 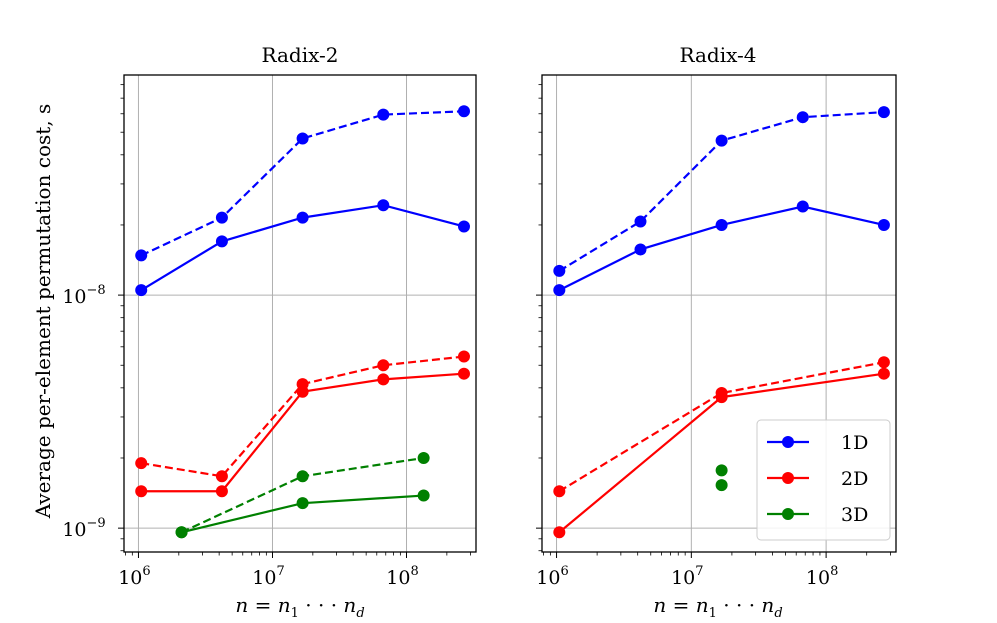 I want to click on legend-marker-3d, so click(x=788, y=514).